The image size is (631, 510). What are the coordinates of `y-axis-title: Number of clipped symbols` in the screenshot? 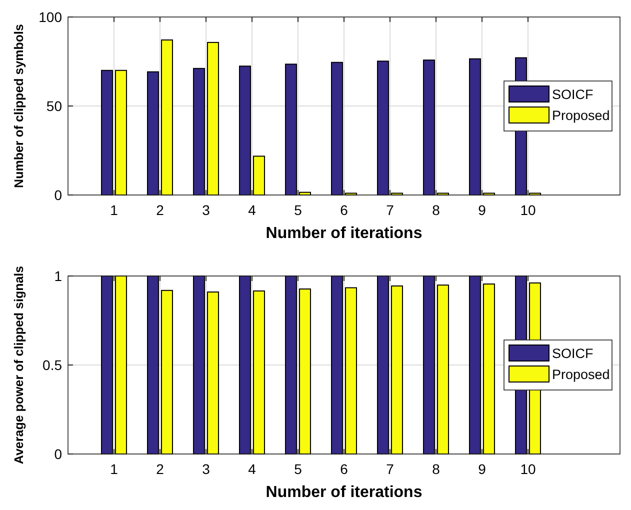 It's located at (19, 106).